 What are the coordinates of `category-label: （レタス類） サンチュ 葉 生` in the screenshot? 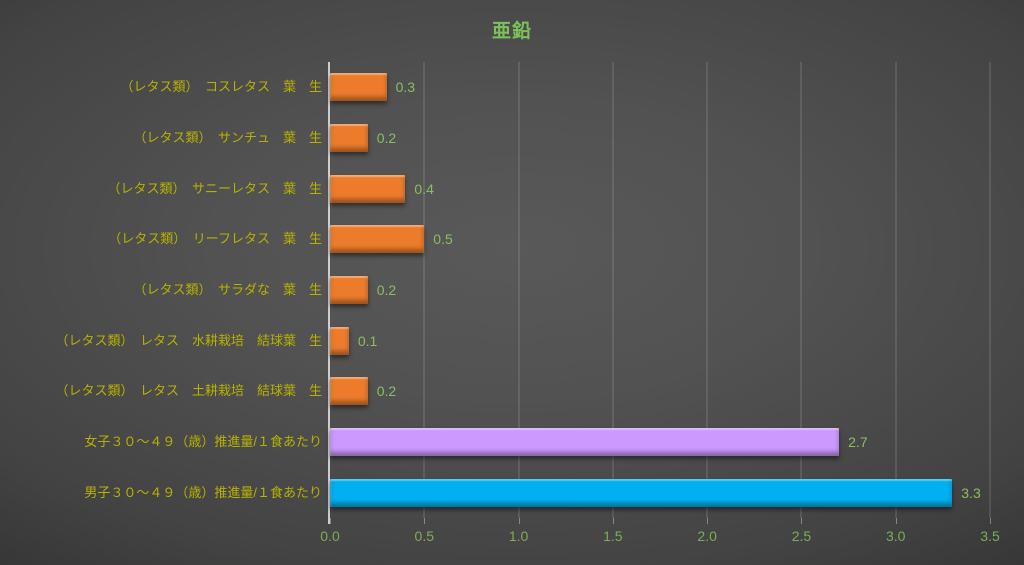 It's located at (227, 137).